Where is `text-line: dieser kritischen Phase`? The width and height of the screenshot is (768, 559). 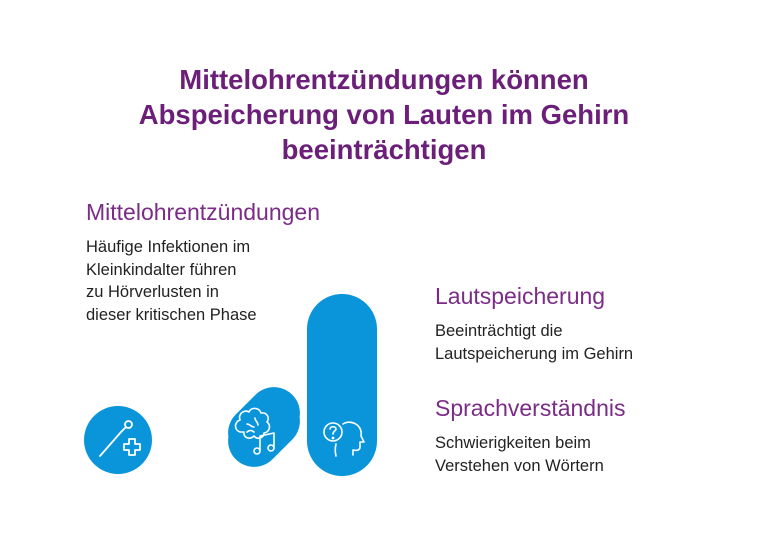 text-line: dieser kritischen Phase is located at coordinates (171, 314).